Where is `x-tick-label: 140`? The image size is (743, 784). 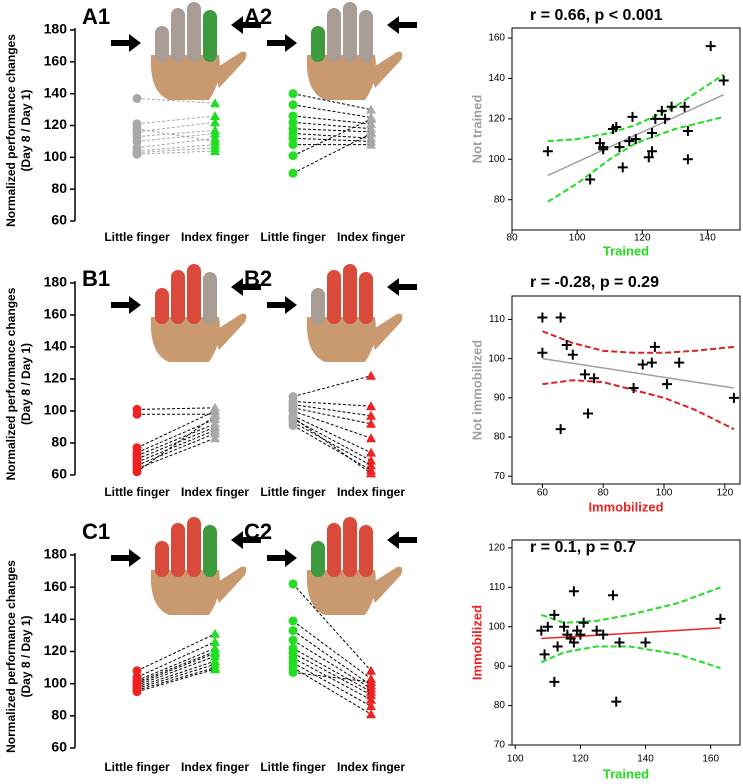
x-tick-label: 140 is located at coordinates (707, 238).